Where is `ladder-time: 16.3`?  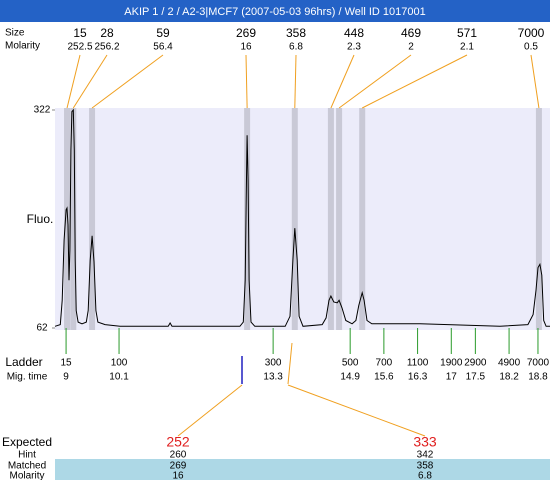
ladder-time: 16.3 is located at coordinates (418, 377).